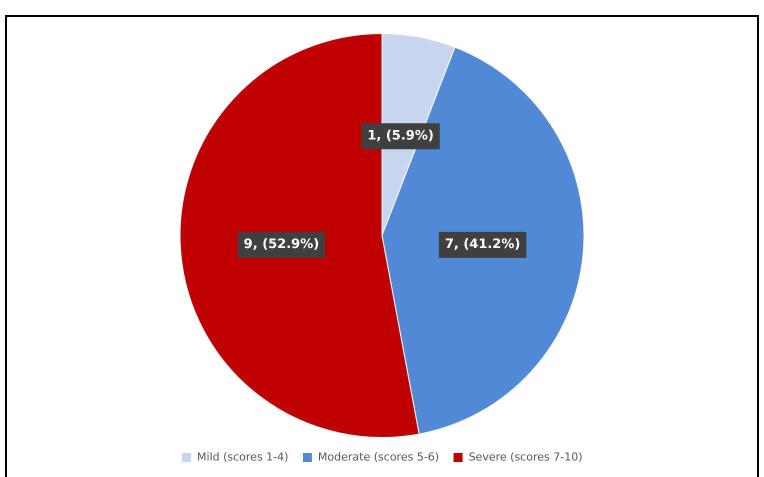  What do you see at coordinates (282, 244) in the screenshot?
I see `data-label: 9, (52.9%)` at bounding box center [282, 244].